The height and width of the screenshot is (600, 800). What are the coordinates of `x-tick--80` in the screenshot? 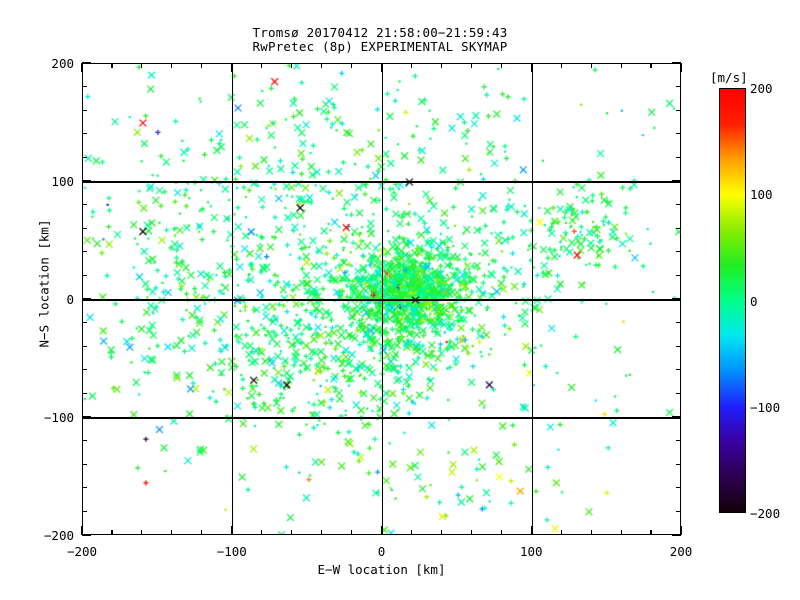 It's located at (262, 532).